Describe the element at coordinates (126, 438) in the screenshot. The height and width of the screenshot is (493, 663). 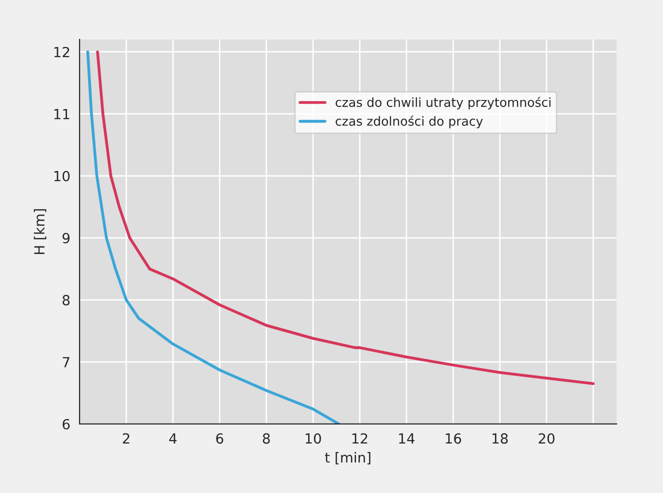
I see `x-tick-label: 2` at that location.